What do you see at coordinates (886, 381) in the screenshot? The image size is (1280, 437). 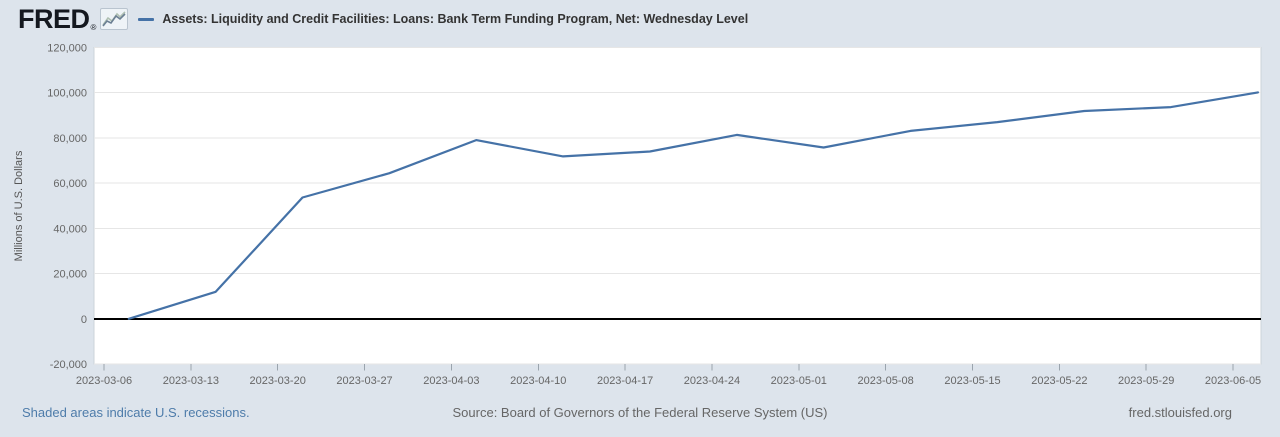 I see `x-tick-label: 2023-05-08` at bounding box center [886, 381].